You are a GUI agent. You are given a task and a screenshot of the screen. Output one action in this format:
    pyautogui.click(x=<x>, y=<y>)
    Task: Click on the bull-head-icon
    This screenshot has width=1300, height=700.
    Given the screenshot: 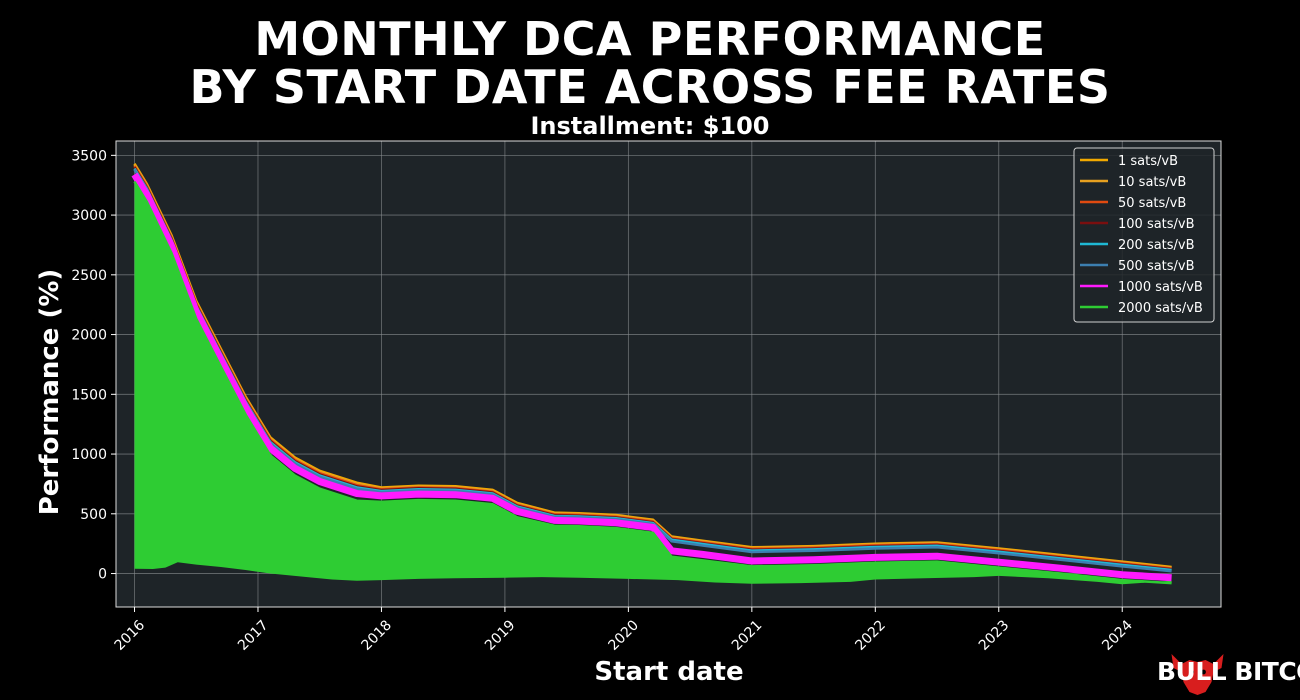 What is the action you would take?
    pyautogui.click(x=1197, y=674)
    